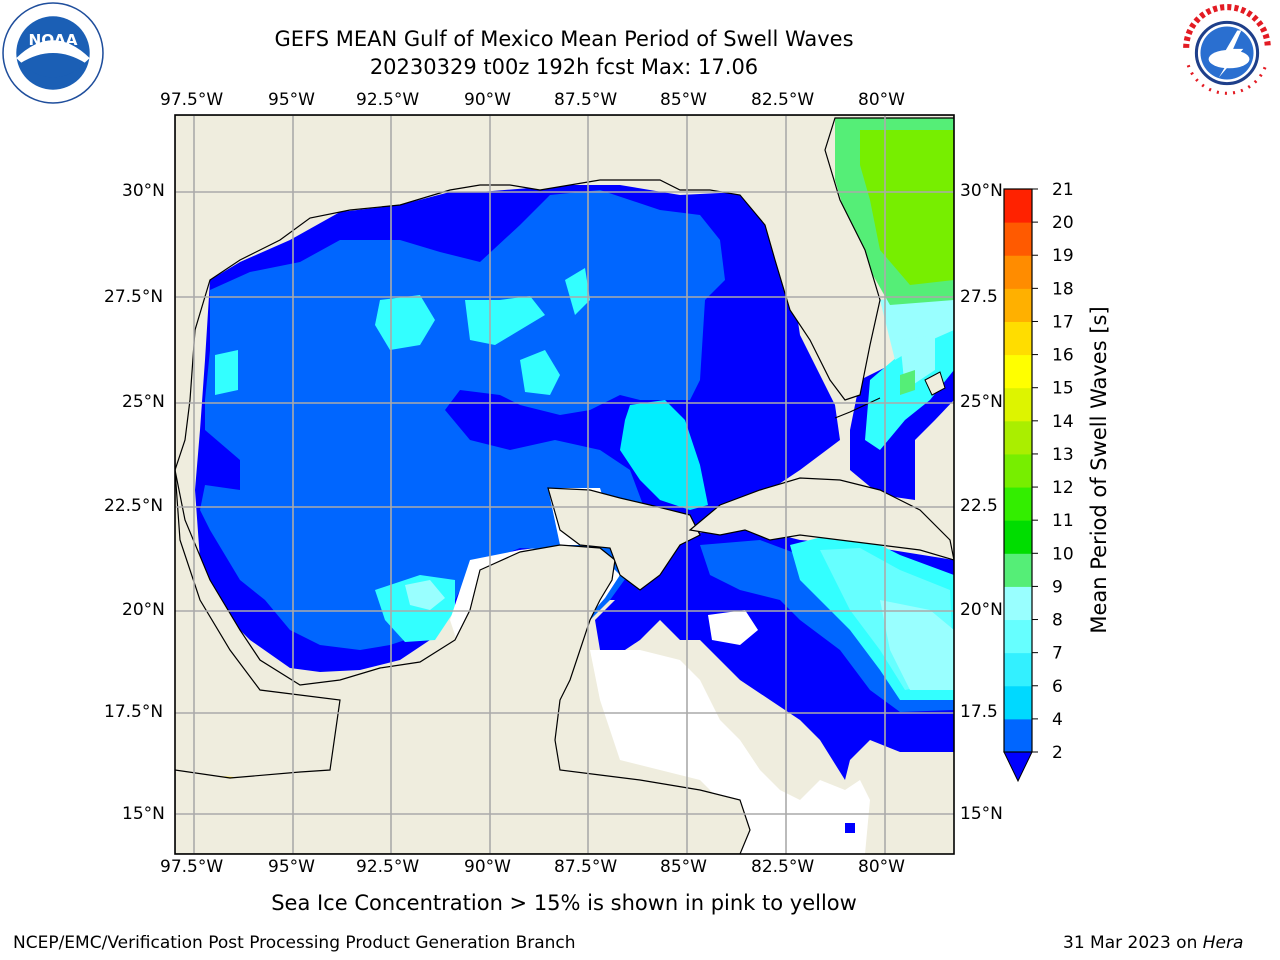 The width and height of the screenshot is (1280, 960). What do you see at coordinates (857, 408) in the screenshot?
I see `land-florida-keys` at bounding box center [857, 408].